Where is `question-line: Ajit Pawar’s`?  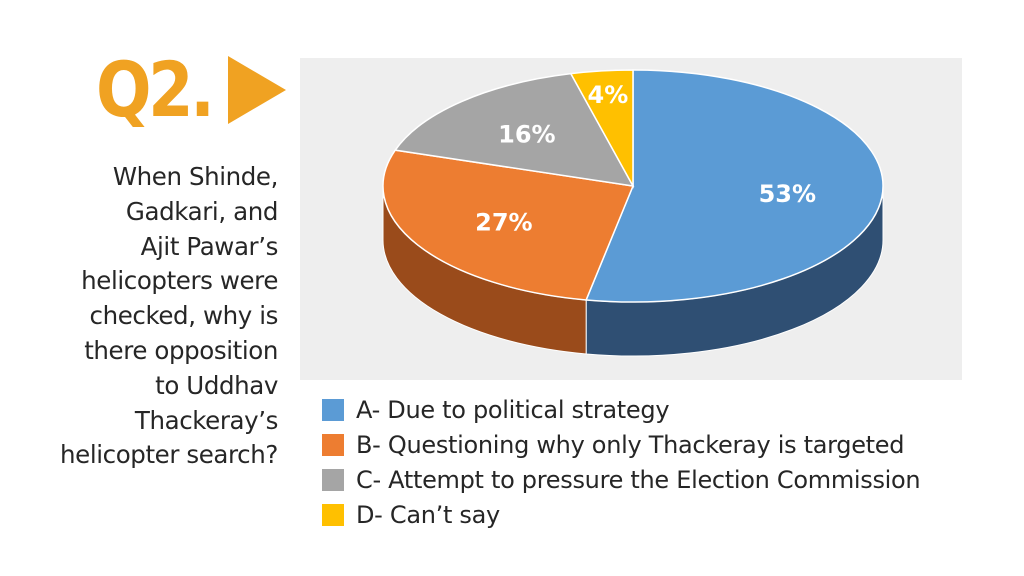
question-line: Ajit Pawar’s is located at coordinates (209, 246).